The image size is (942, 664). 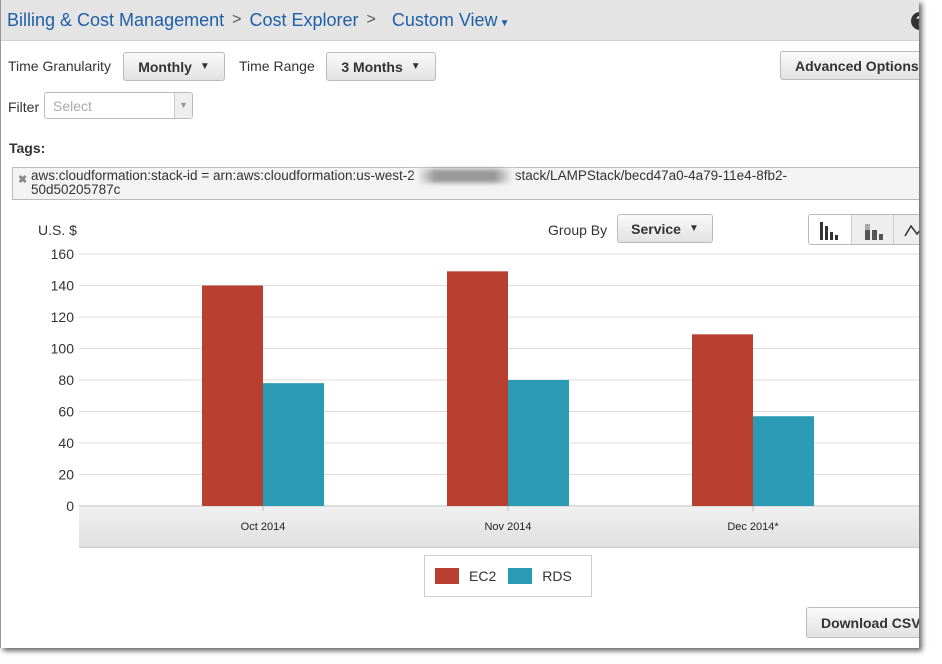 I want to click on x-tick-label: Dec 2014*, so click(x=753, y=527).